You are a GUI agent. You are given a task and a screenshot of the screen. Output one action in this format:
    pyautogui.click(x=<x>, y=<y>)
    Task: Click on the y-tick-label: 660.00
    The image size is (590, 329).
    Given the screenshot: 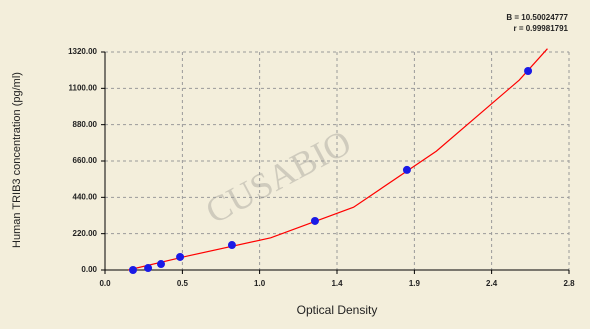 What is the action you would take?
    pyautogui.click(x=85, y=160)
    